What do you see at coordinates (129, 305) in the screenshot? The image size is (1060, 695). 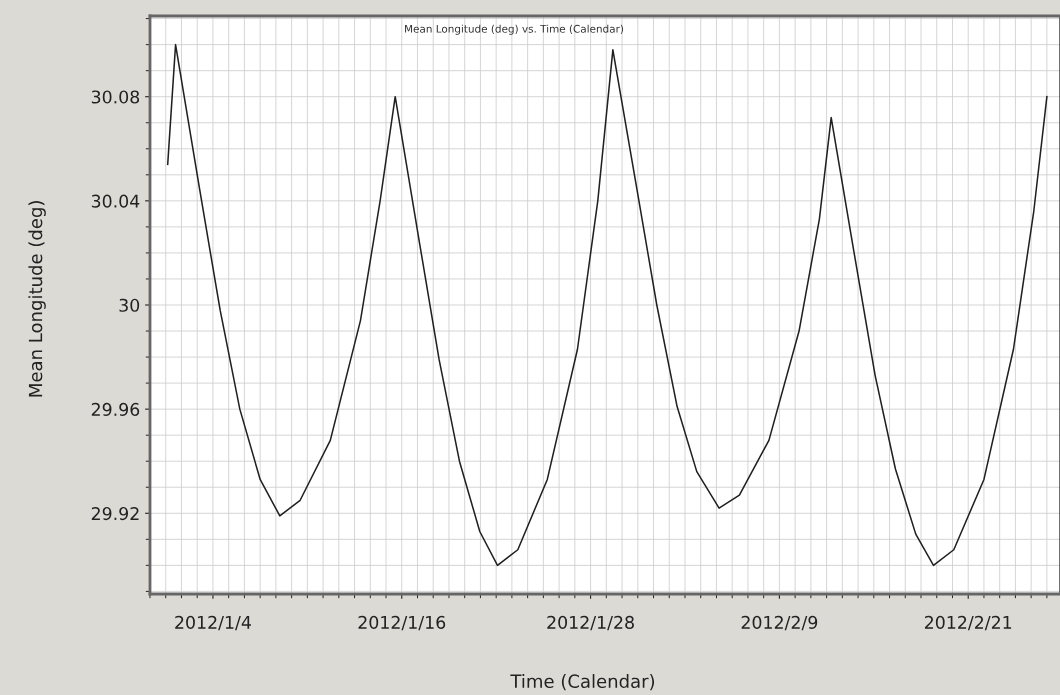 I see `y-tick-label: 30` at bounding box center [129, 305].